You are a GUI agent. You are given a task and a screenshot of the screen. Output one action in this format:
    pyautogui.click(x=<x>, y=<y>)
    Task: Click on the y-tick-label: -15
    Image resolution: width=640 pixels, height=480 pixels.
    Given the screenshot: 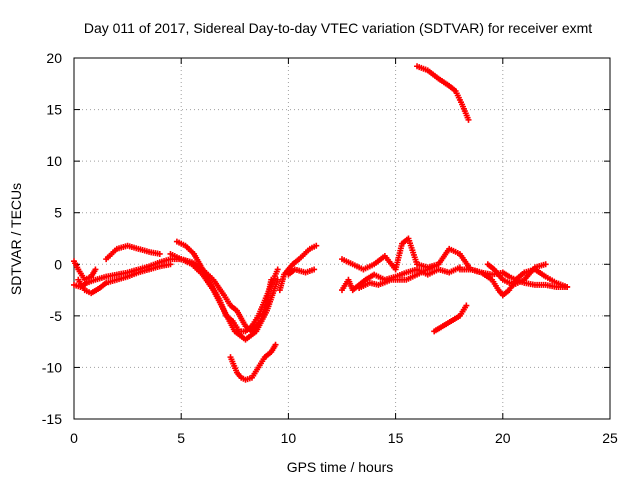 What is the action you would take?
    pyautogui.click(x=52, y=419)
    